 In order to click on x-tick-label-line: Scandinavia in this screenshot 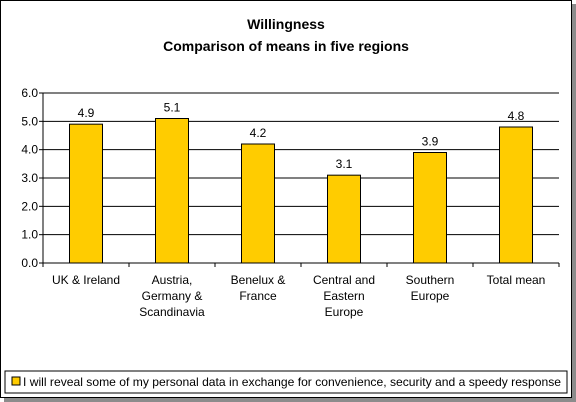, I will do `click(172, 312)`.